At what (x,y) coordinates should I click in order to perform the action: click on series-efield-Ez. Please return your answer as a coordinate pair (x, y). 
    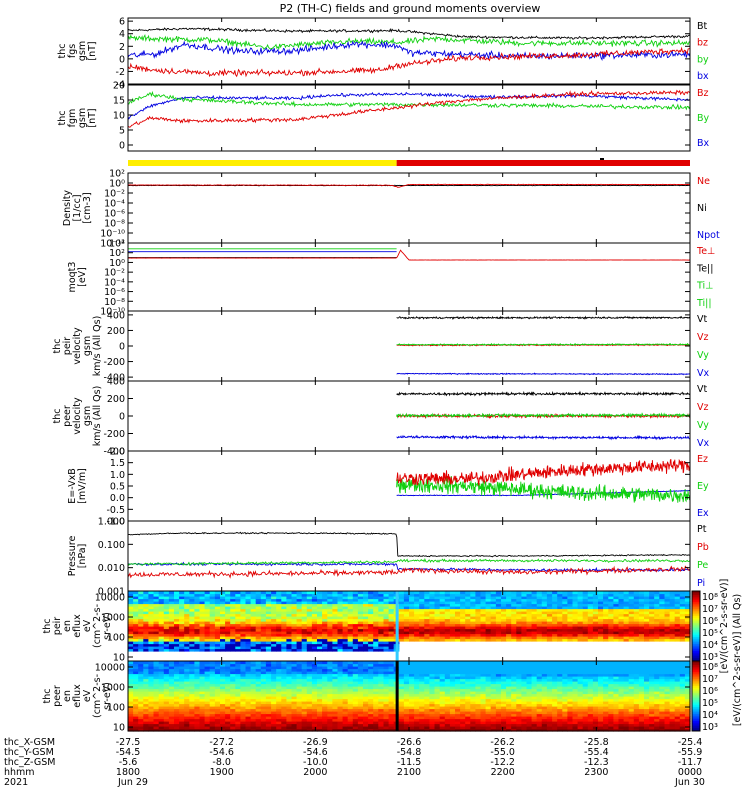
    Looking at the image, I should click on (543, 472).